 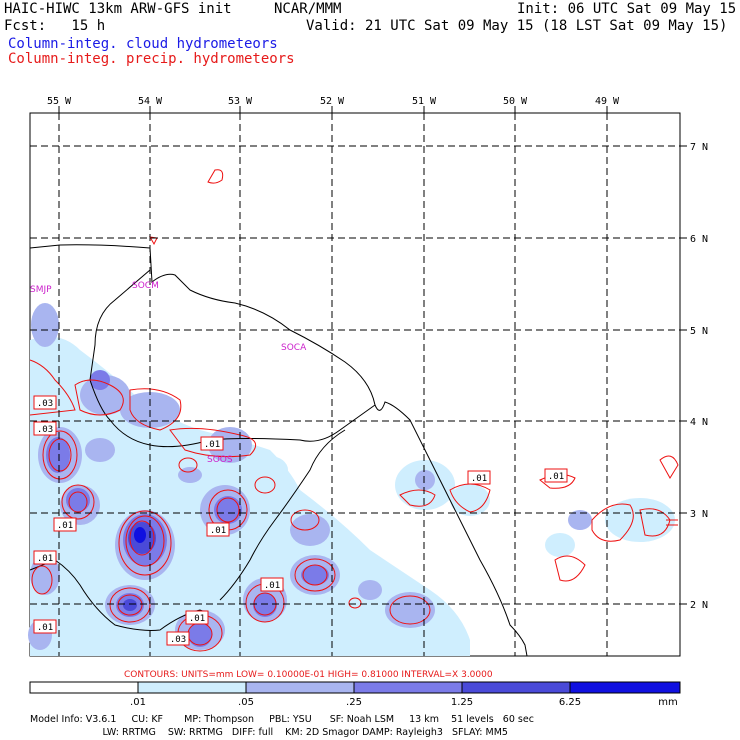 I want to click on colorbar, so click(x=355, y=687).